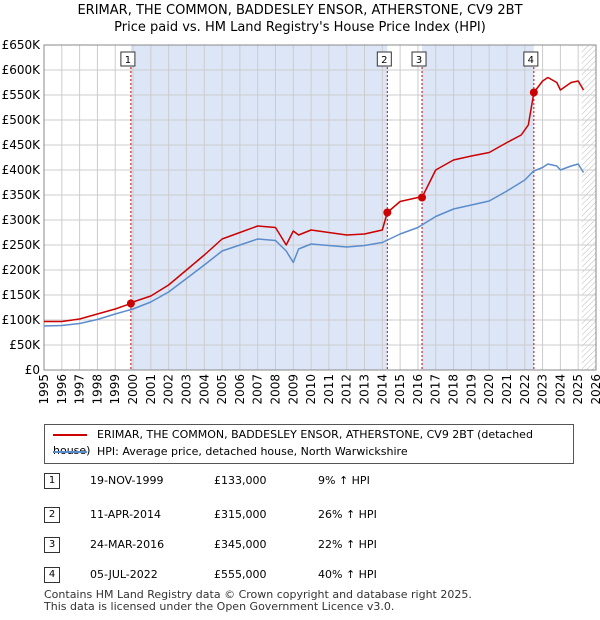 The height and width of the screenshot is (620, 600). I want to click on y-tick-label: £200K, so click(22, 270).